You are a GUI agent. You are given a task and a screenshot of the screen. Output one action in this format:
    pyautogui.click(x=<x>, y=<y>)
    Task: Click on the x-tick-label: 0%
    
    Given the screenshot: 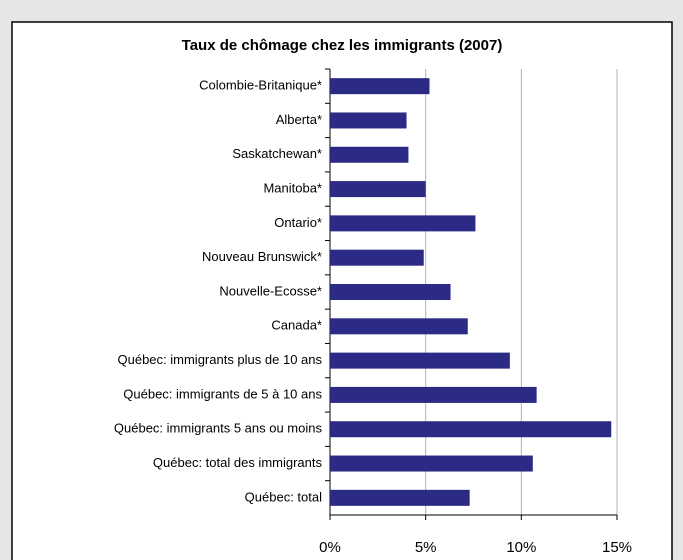 What is the action you would take?
    pyautogui.click(x=330, y=547)
    